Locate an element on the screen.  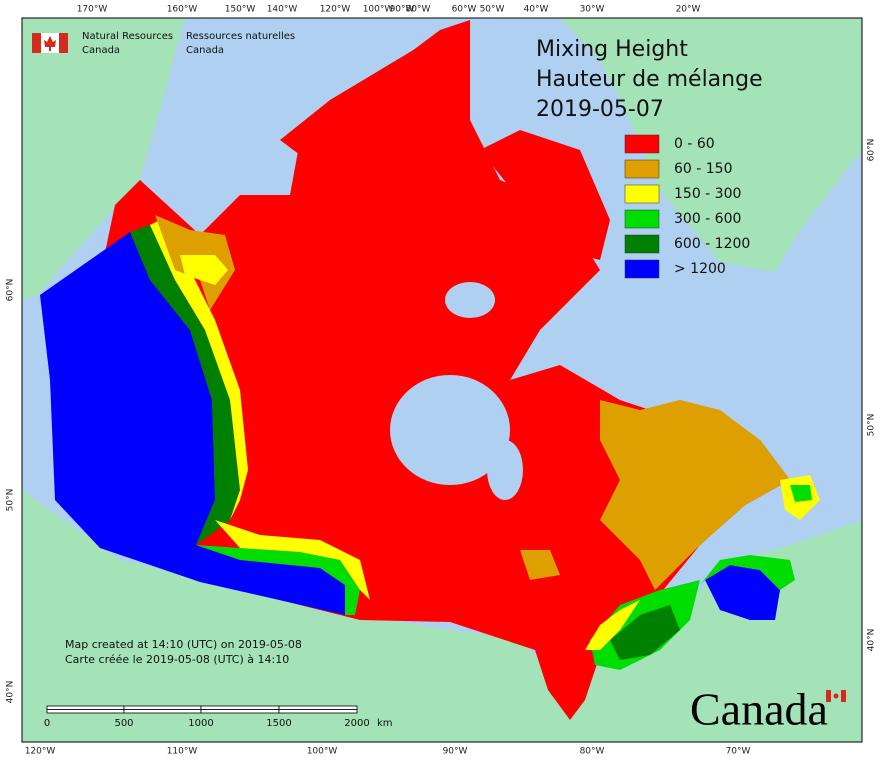
legend-label: 300 - 600 is located at coordinates (707, 219).